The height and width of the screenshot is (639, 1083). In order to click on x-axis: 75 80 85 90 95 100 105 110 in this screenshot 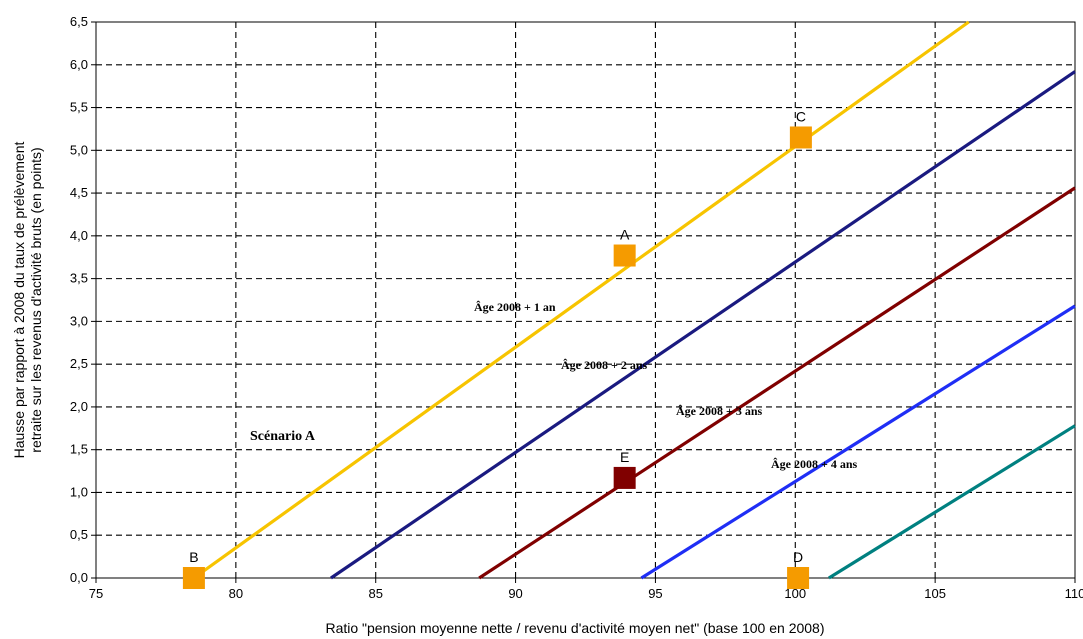, I will do `click(586, 589)`.